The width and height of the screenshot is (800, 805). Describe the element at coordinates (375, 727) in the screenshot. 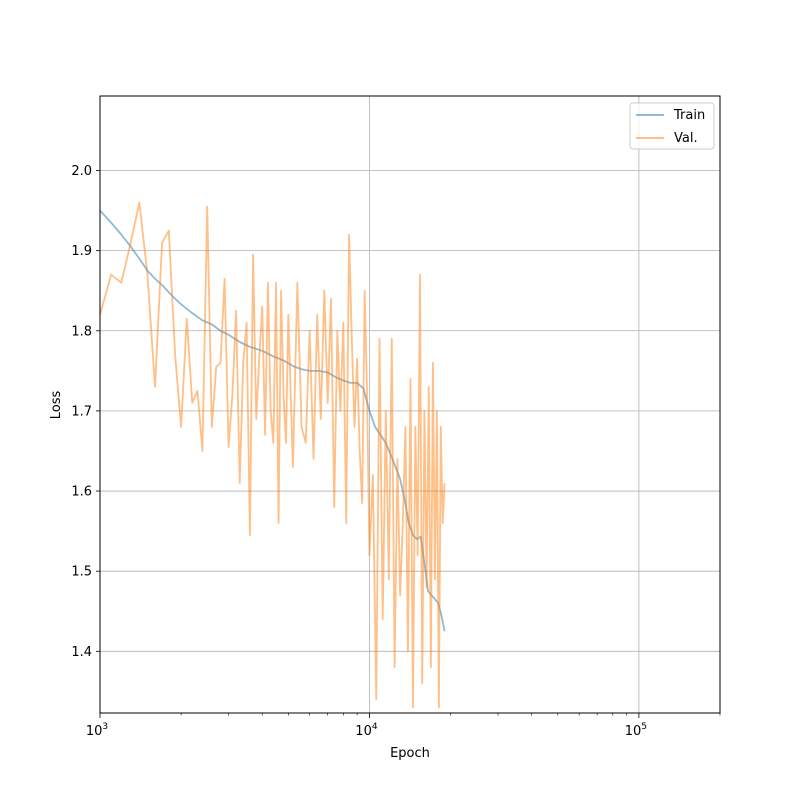

I see `x-tick-label-exponent: 4` at that location.